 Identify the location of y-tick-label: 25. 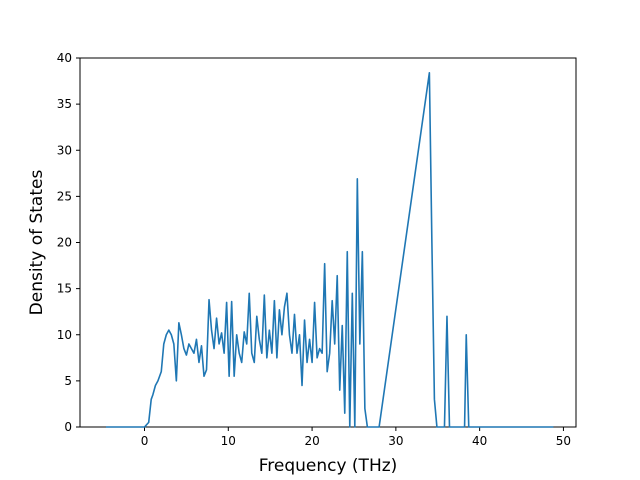
(64, 196).